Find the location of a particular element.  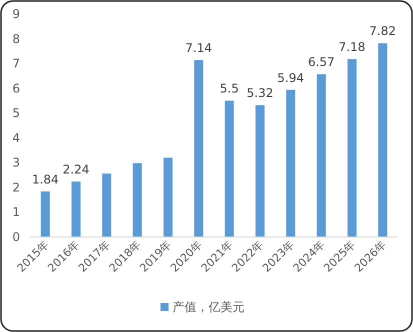

y-tick-label: 8 is located at coordinates (16, 39).